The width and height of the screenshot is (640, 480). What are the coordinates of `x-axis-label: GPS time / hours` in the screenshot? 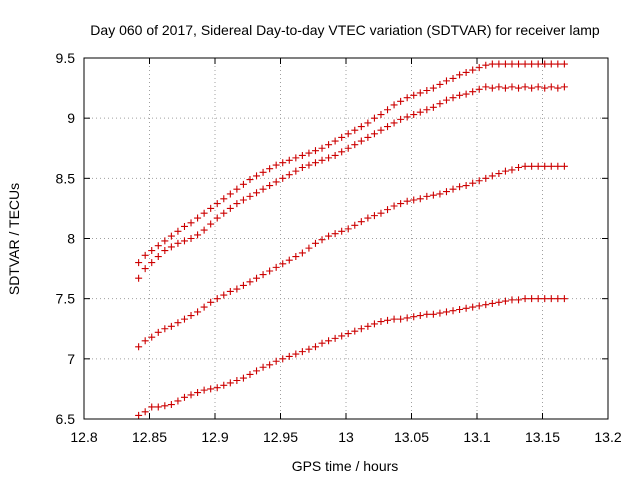 It's located at (345, 466).